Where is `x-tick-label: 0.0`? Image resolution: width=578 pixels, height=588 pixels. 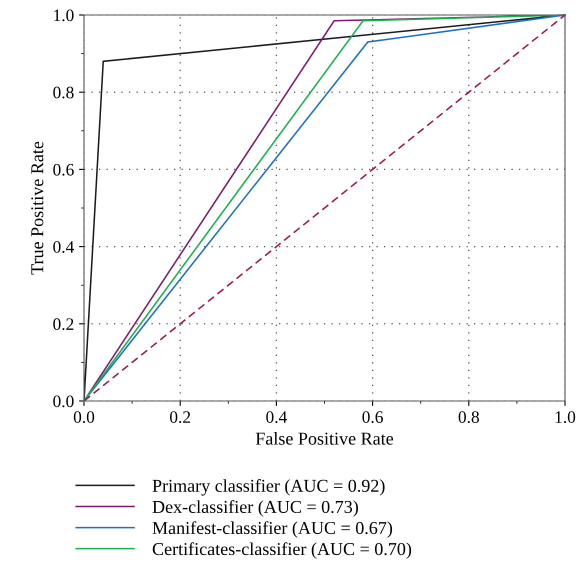 x-tick-label: 0.0 is located at coordinates (84, 417).